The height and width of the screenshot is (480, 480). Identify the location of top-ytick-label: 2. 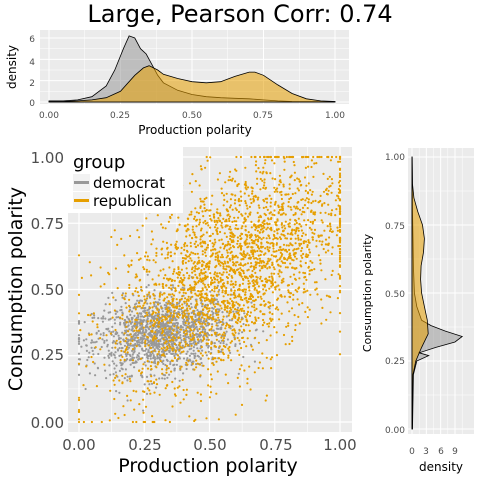
(32, 84).